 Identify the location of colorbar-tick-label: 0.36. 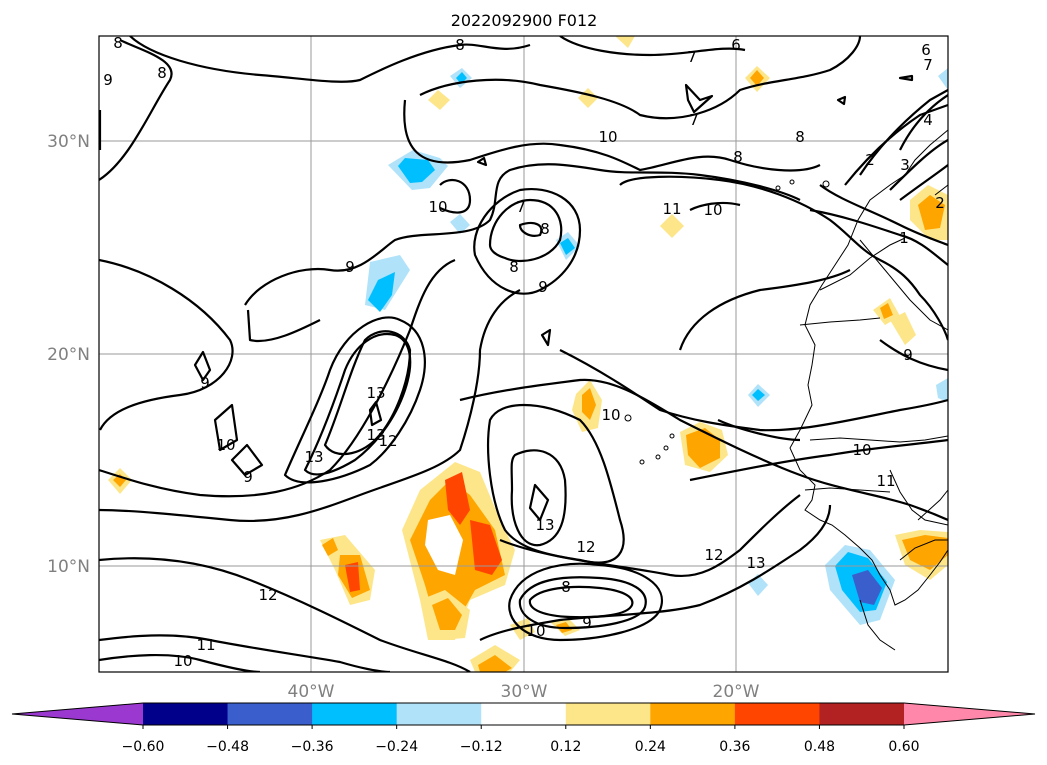
(734, 747).